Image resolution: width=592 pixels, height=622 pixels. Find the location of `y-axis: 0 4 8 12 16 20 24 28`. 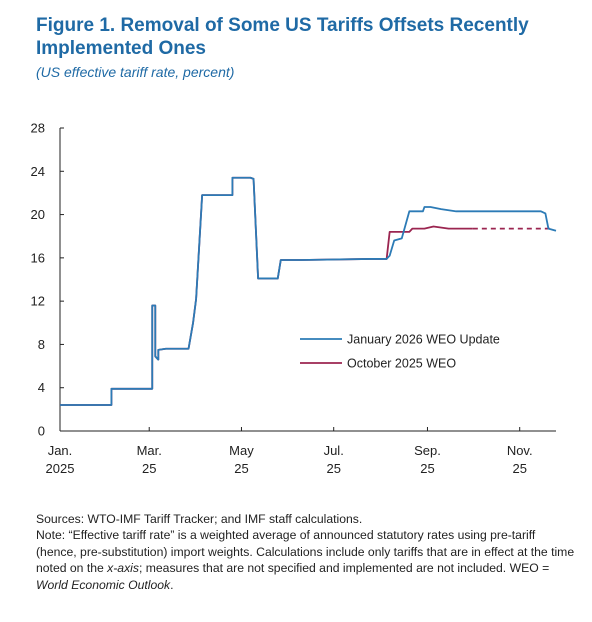

y-axis: 0 4 8 12 16 20 24 28 is located at coordinates (47, 280).